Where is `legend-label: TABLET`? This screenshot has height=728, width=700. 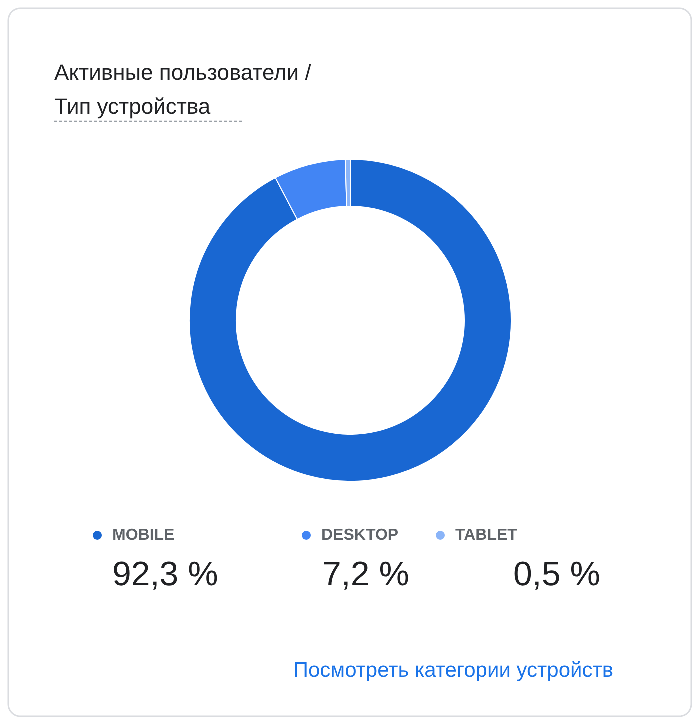
legend-label: TABLET is located at coordinates (487, 535).